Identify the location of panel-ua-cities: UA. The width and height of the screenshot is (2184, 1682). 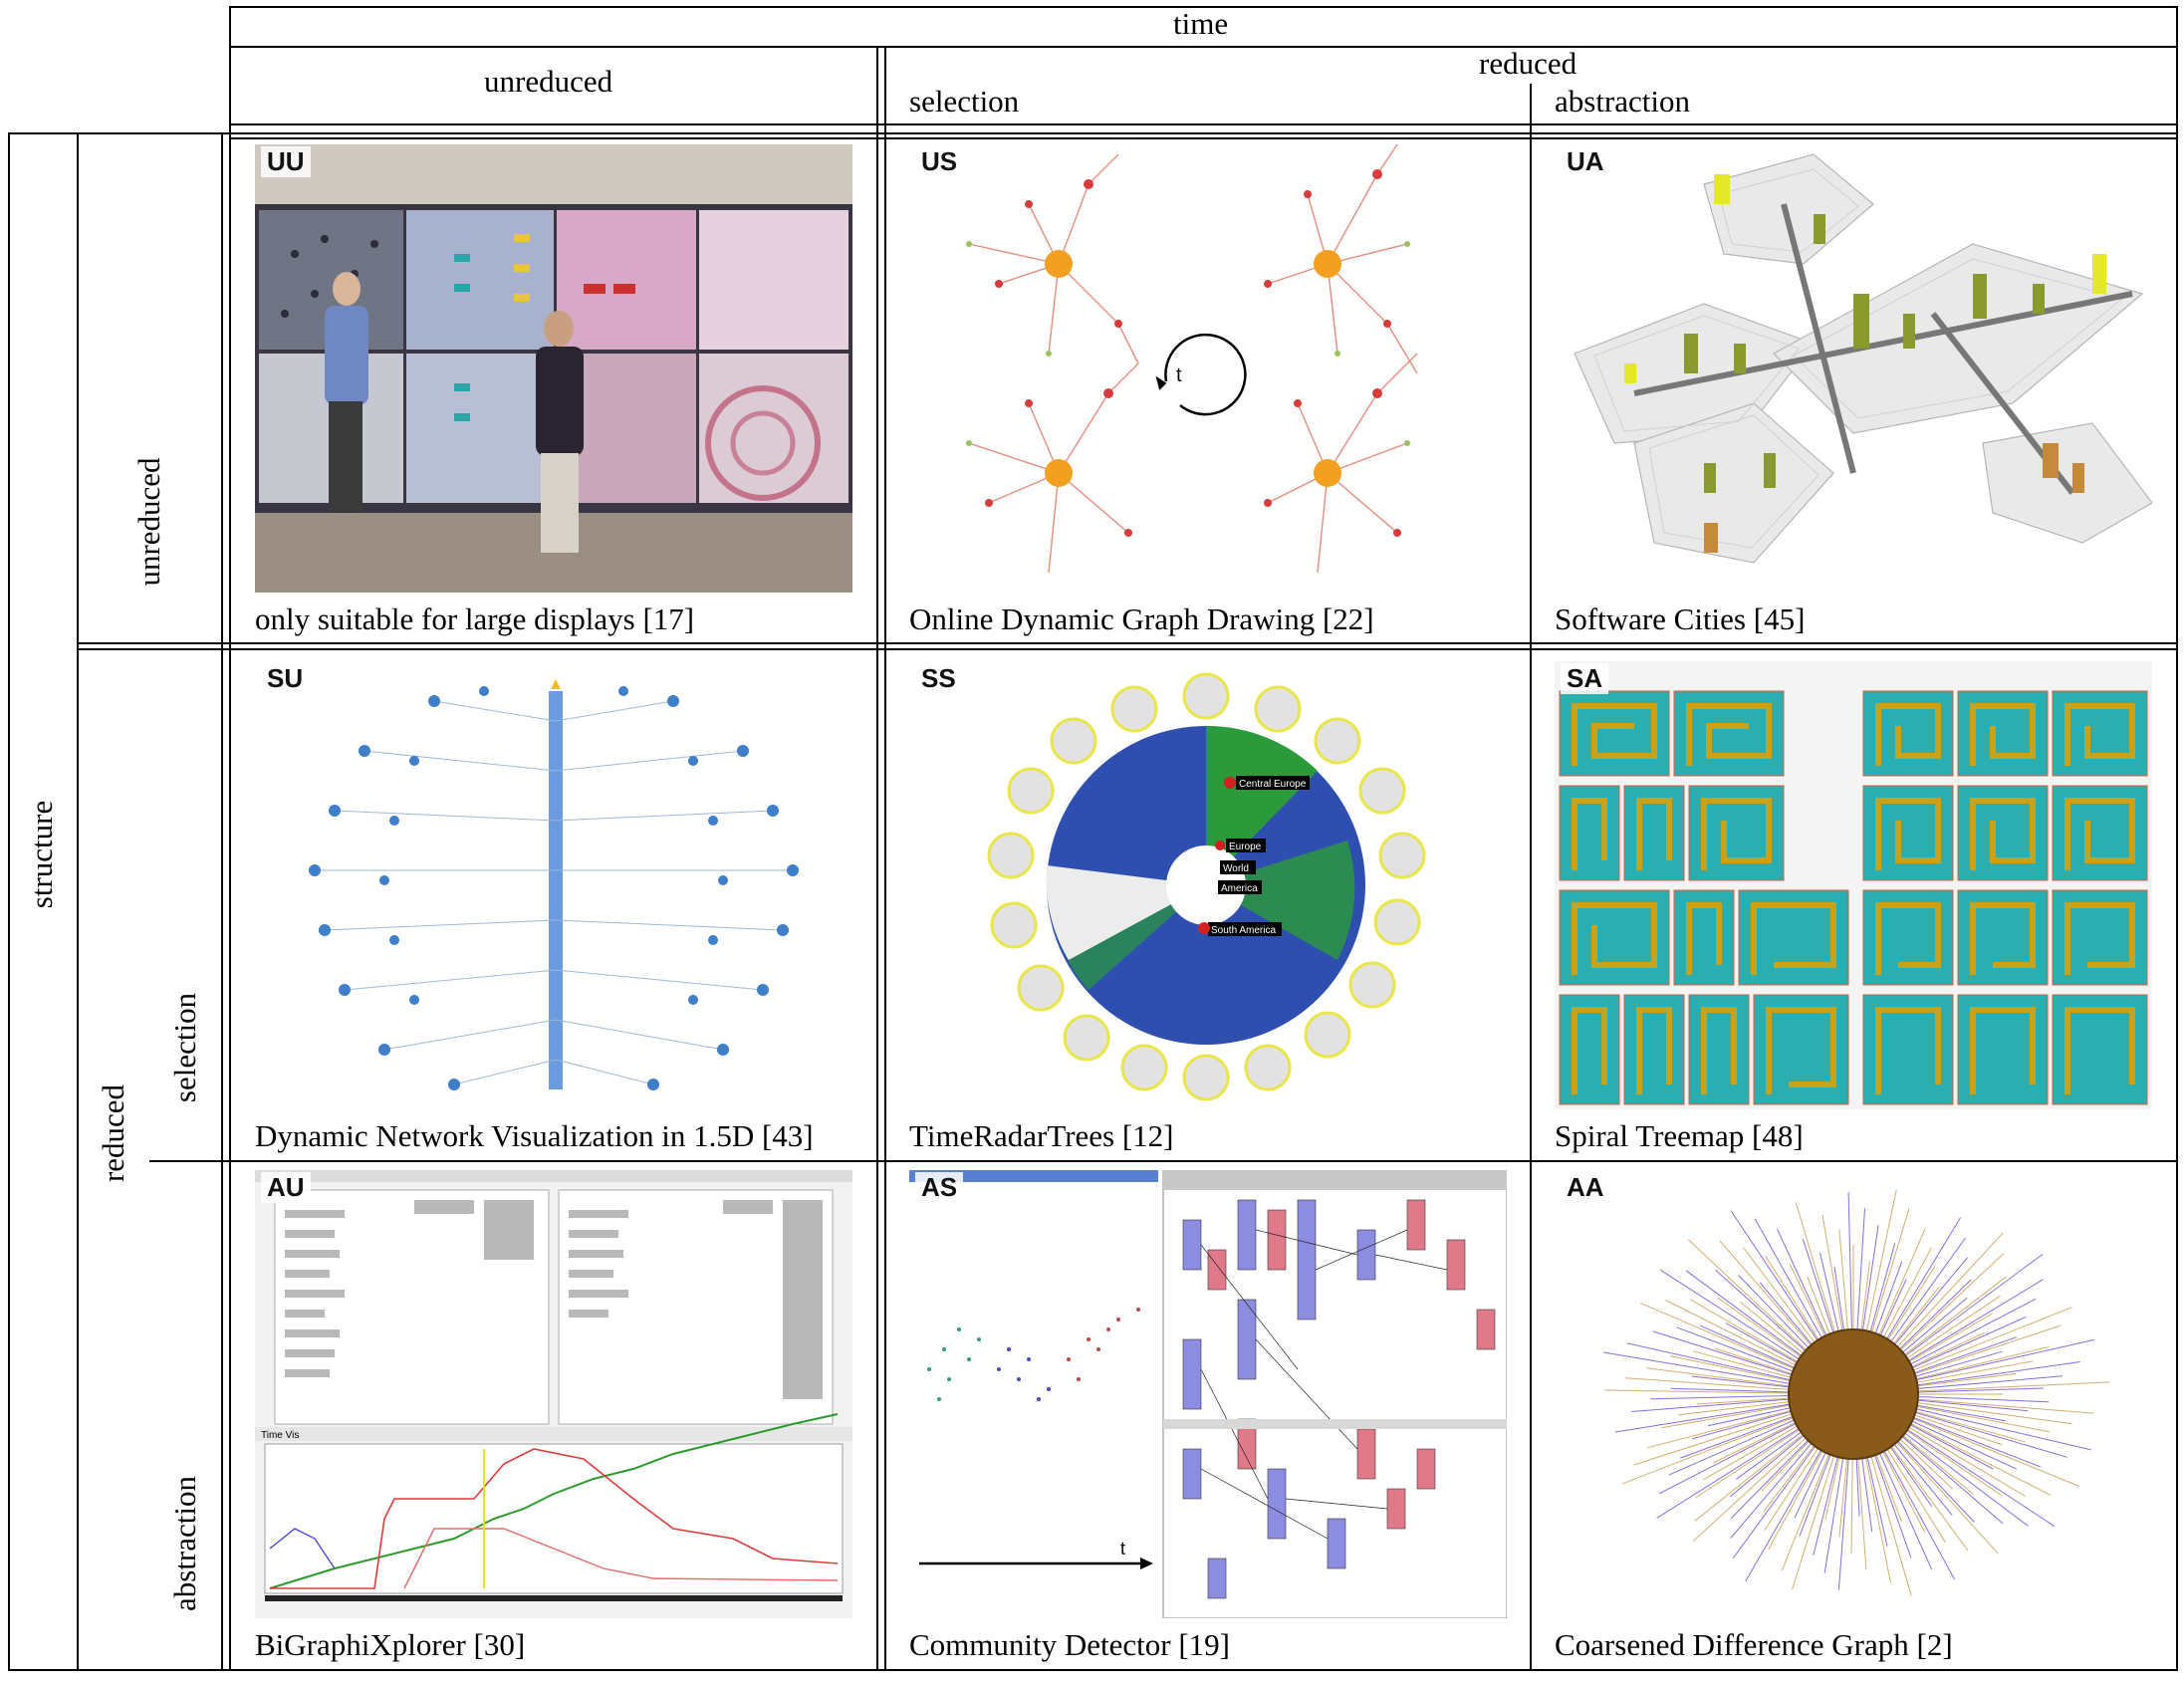
(1853, 368).